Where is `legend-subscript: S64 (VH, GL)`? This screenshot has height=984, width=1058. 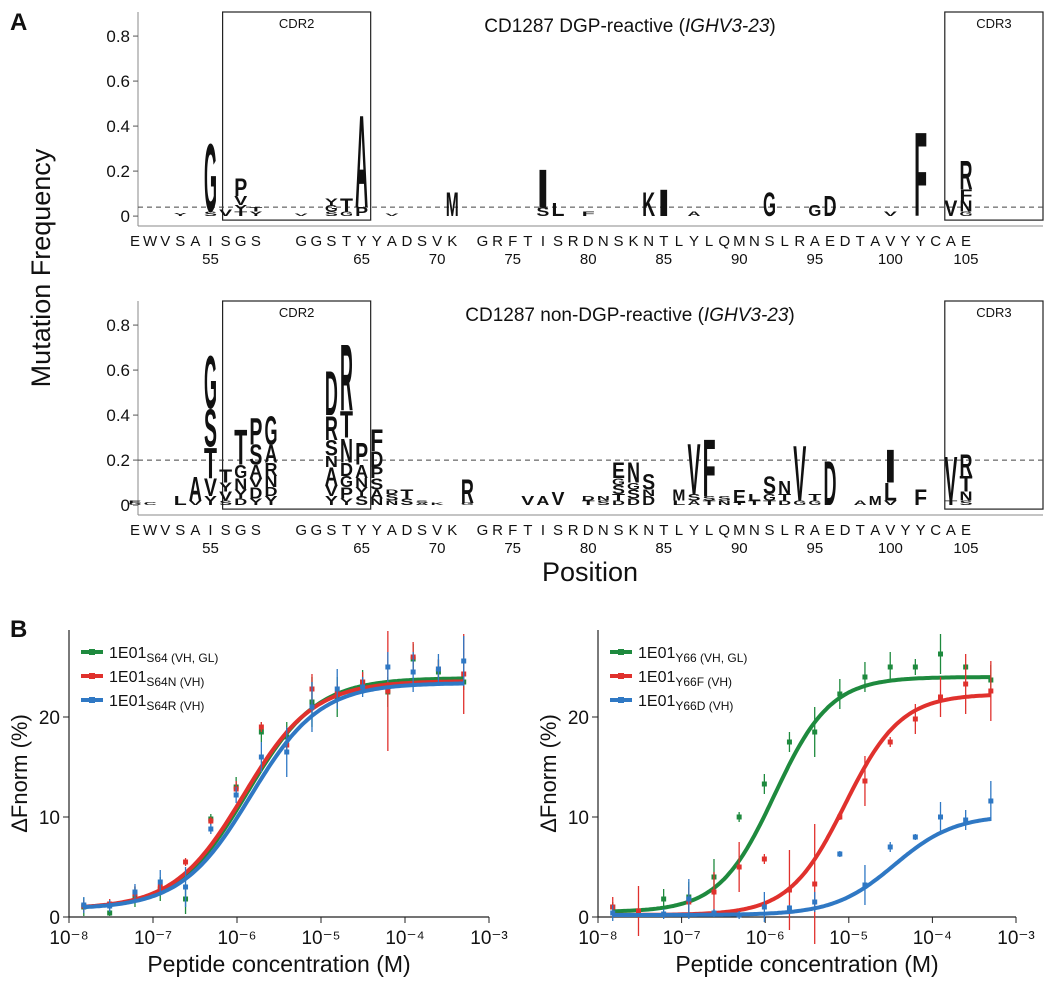
legend-subscript: S64 (VH, GL) is located at coordinates (182, 658).